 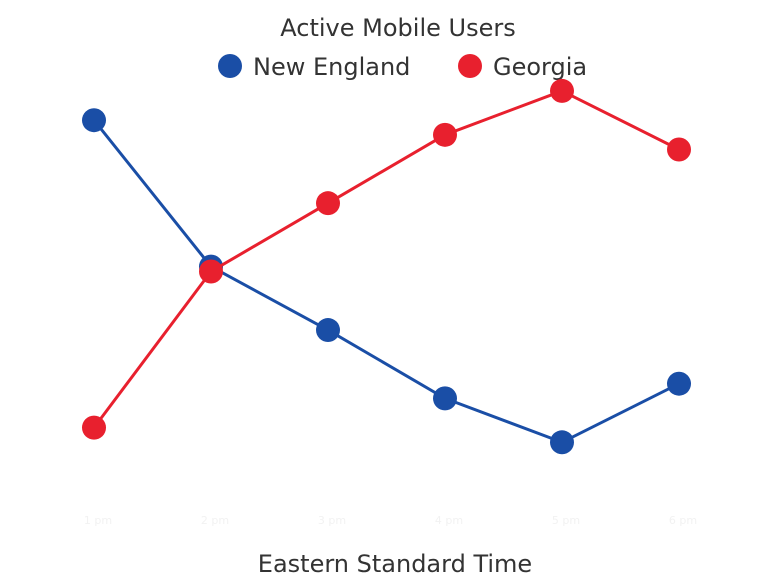 I want to click on x-tick-label-3-pm: 3 pm, so click(x=332, y=520).